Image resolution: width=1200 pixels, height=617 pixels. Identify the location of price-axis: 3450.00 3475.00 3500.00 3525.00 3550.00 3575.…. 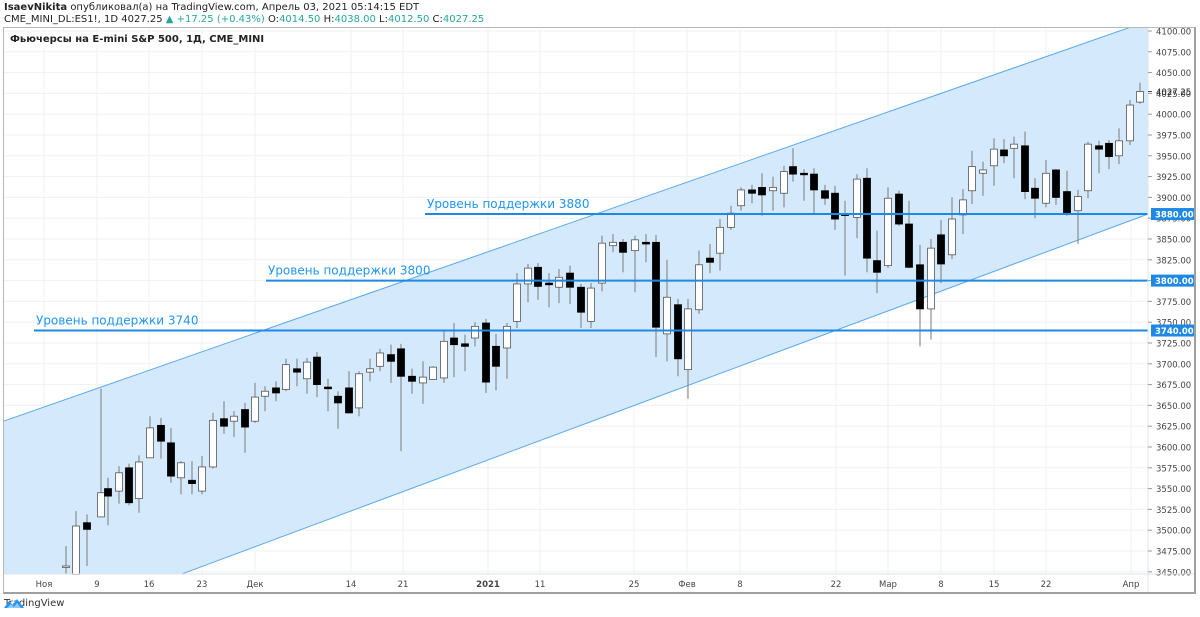
(1171, 303).